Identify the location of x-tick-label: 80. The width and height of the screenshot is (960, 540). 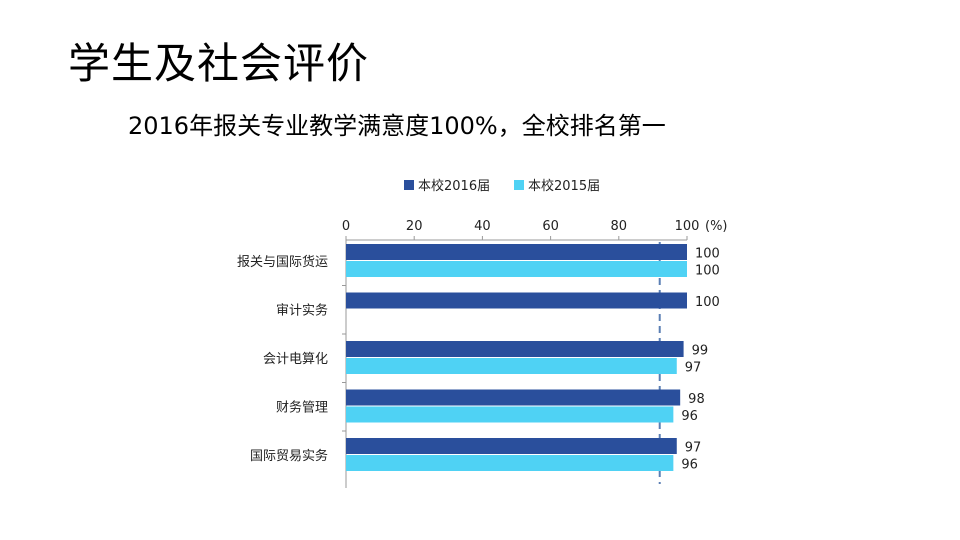
(619, 226).